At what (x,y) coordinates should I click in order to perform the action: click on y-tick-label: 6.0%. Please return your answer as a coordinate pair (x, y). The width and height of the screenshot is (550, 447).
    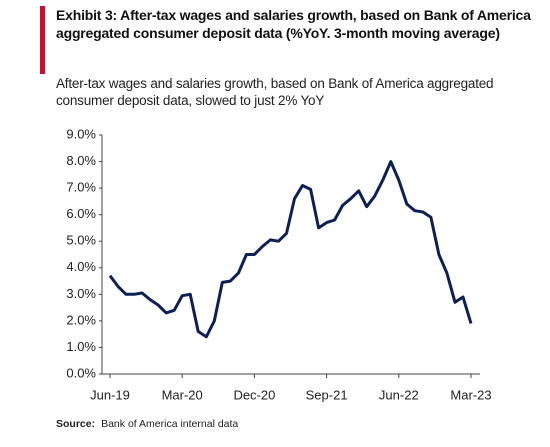
    Looking at the image, I should click on (81, 213).